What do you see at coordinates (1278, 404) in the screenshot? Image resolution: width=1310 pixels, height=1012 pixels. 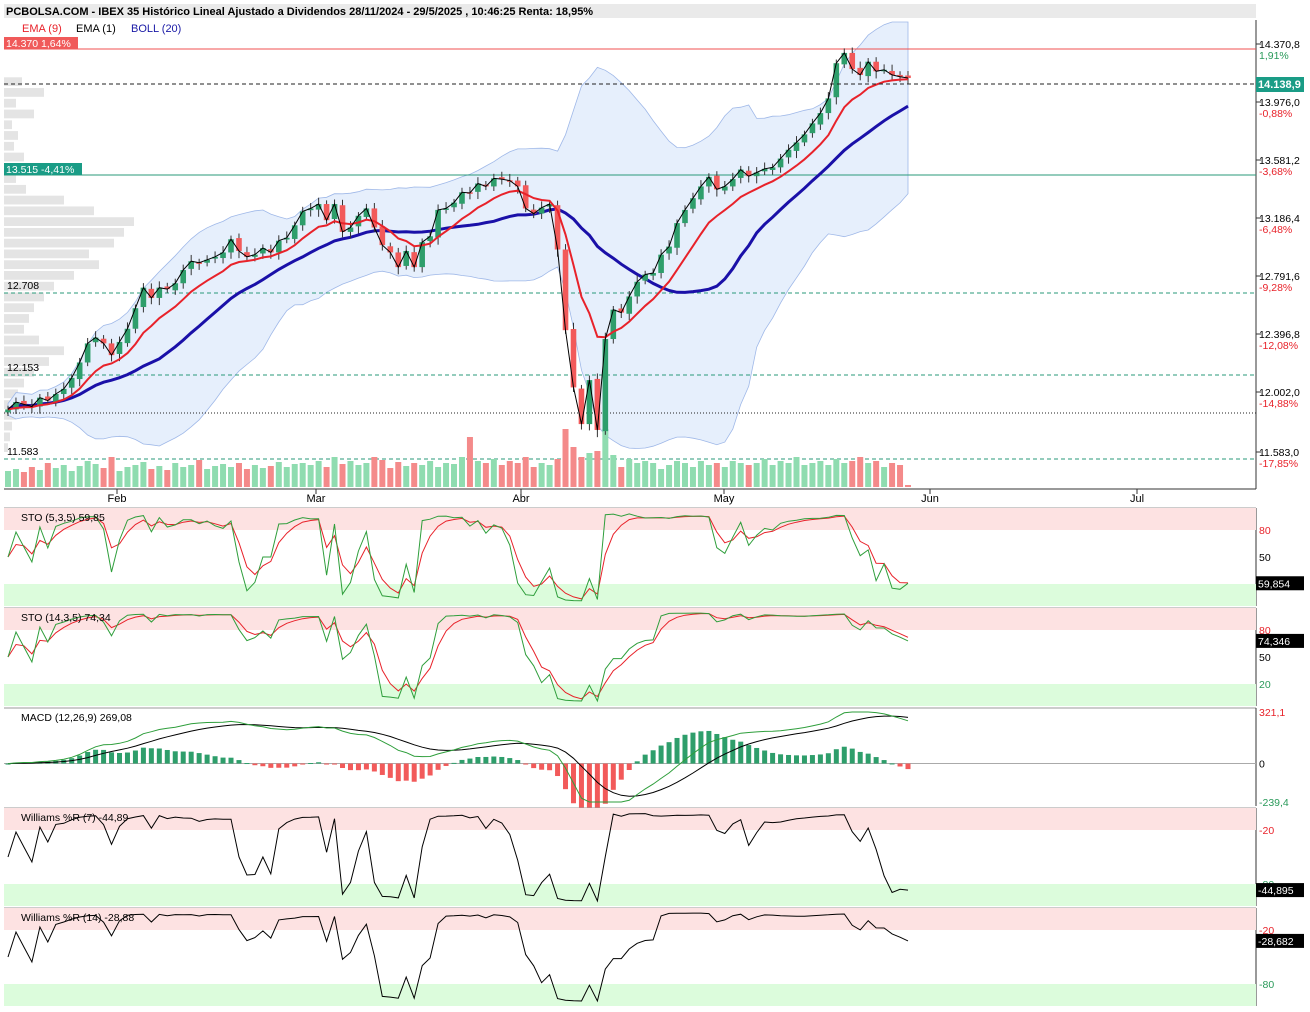 I see `y-tick-pct: -14,88%` at bounding box center [1278, 404].